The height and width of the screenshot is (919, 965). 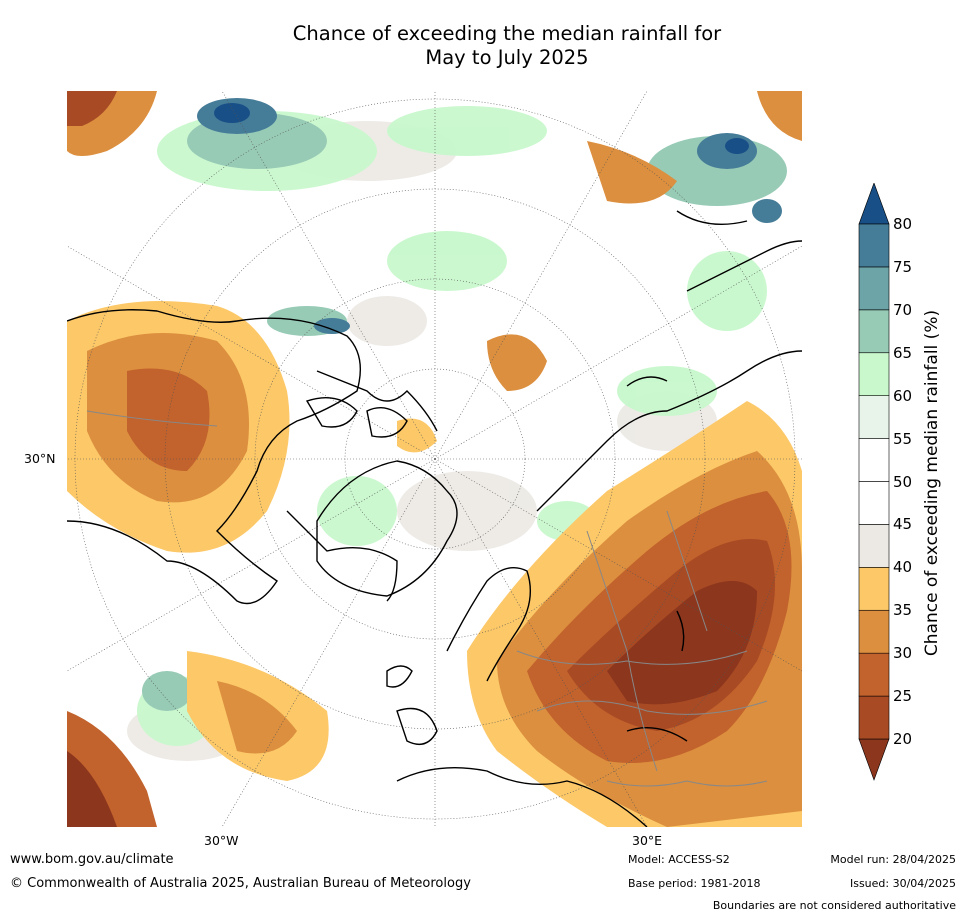 What do you see at coordinates (903, 567) in the screenshot?
I see `colorbar-tick-label: 40` at bounding box center [903, 567].